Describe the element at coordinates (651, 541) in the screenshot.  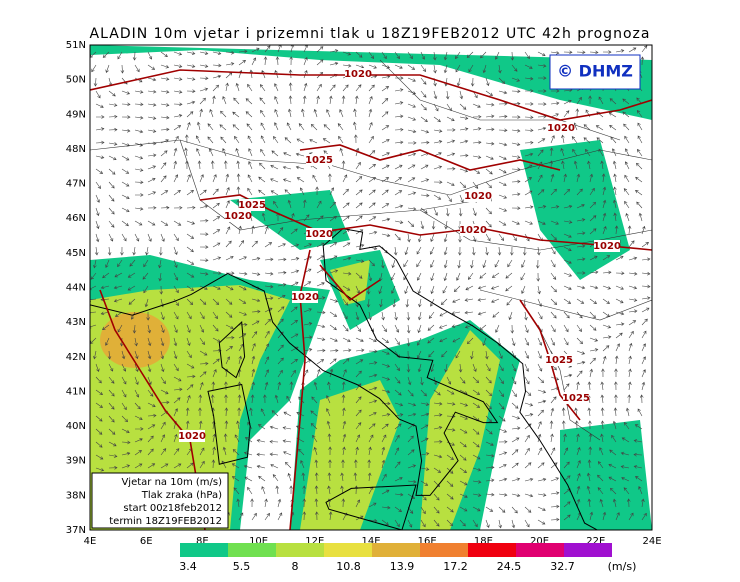
I see `lon-label: 24E` at that location.